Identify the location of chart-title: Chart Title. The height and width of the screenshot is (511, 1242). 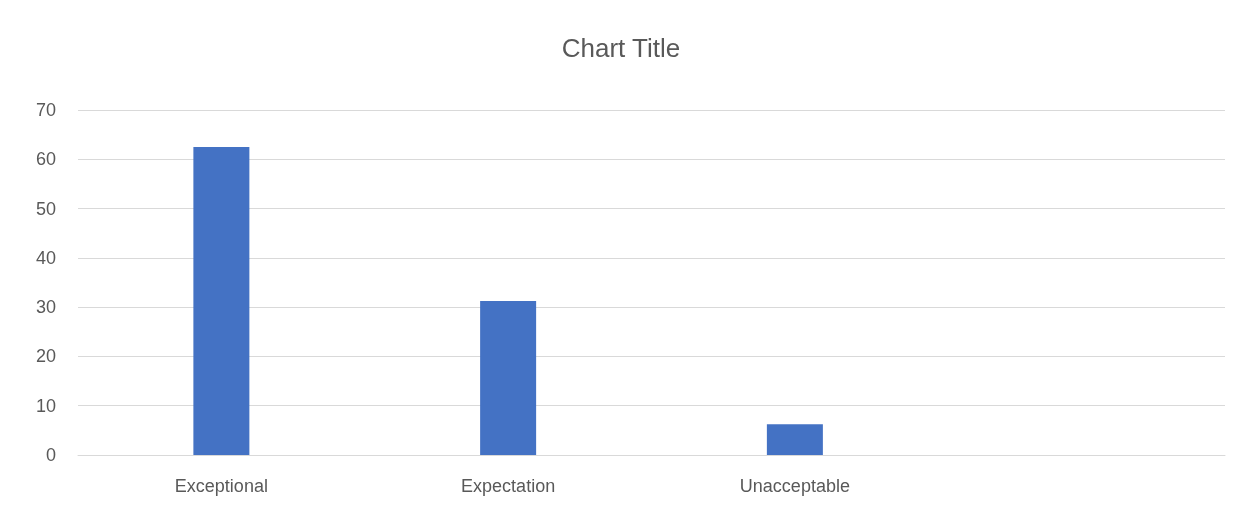
(621, 48).